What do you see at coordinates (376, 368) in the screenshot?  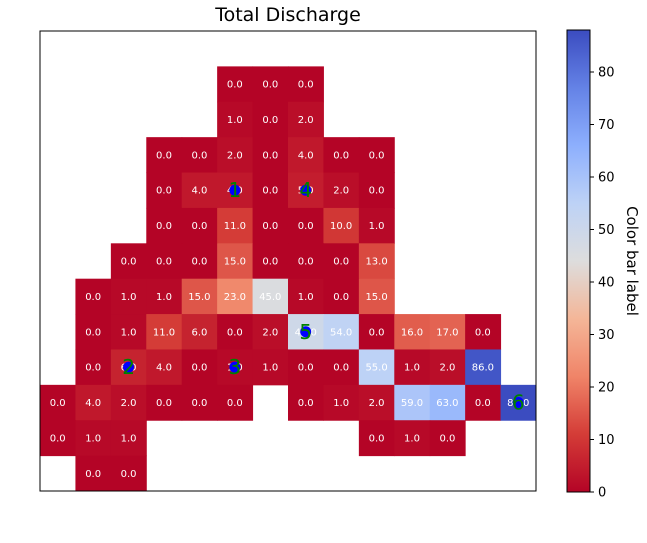 I see `heatmap-cell-value: 55.0` at bounding box center [376, 368].